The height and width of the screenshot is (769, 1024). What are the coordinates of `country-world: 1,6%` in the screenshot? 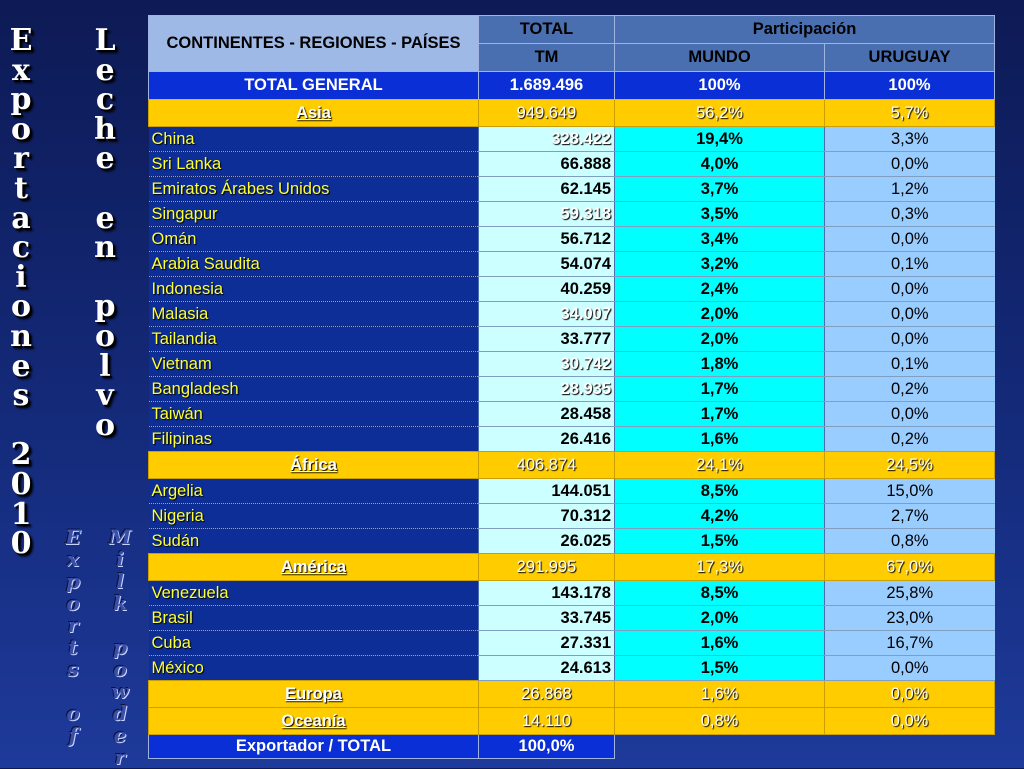 It's located at (719, 643).